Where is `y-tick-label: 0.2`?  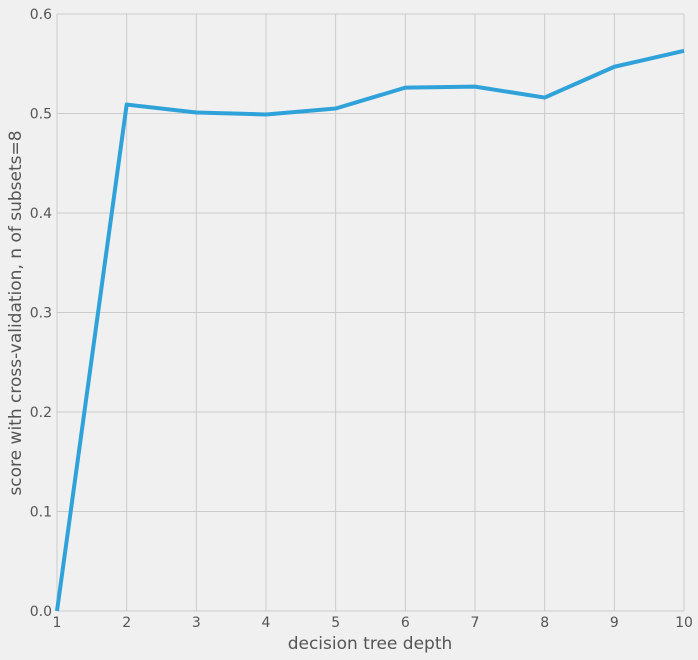 y-tick-label: 0.2 is located at coordinates (41, 413).